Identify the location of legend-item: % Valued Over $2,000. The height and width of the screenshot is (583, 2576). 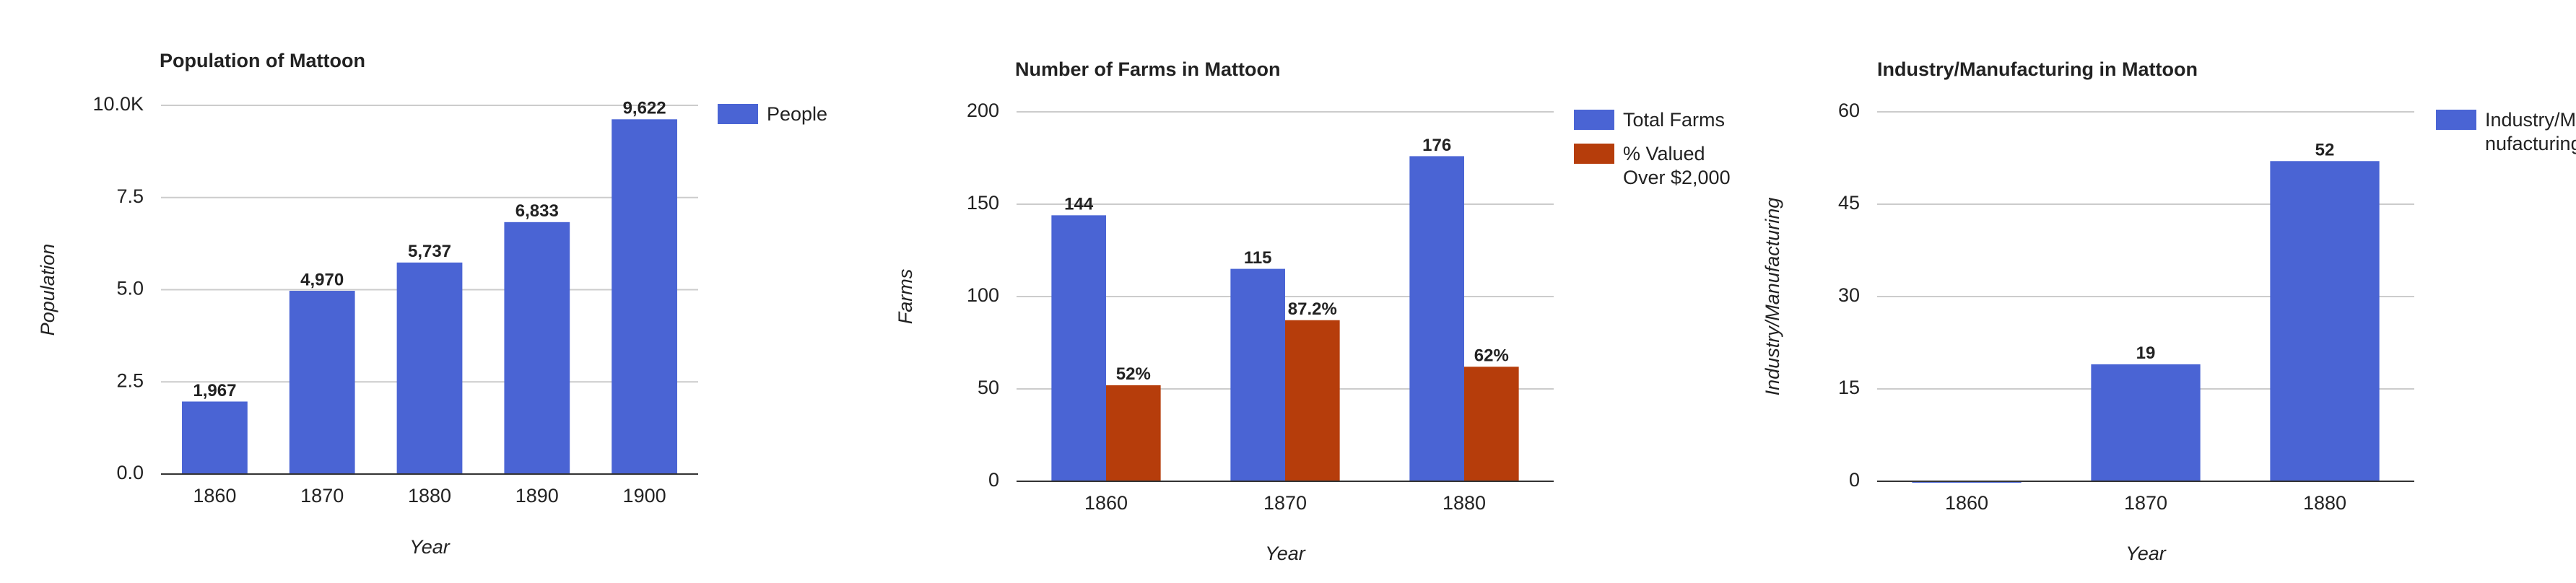
(1652, 166).